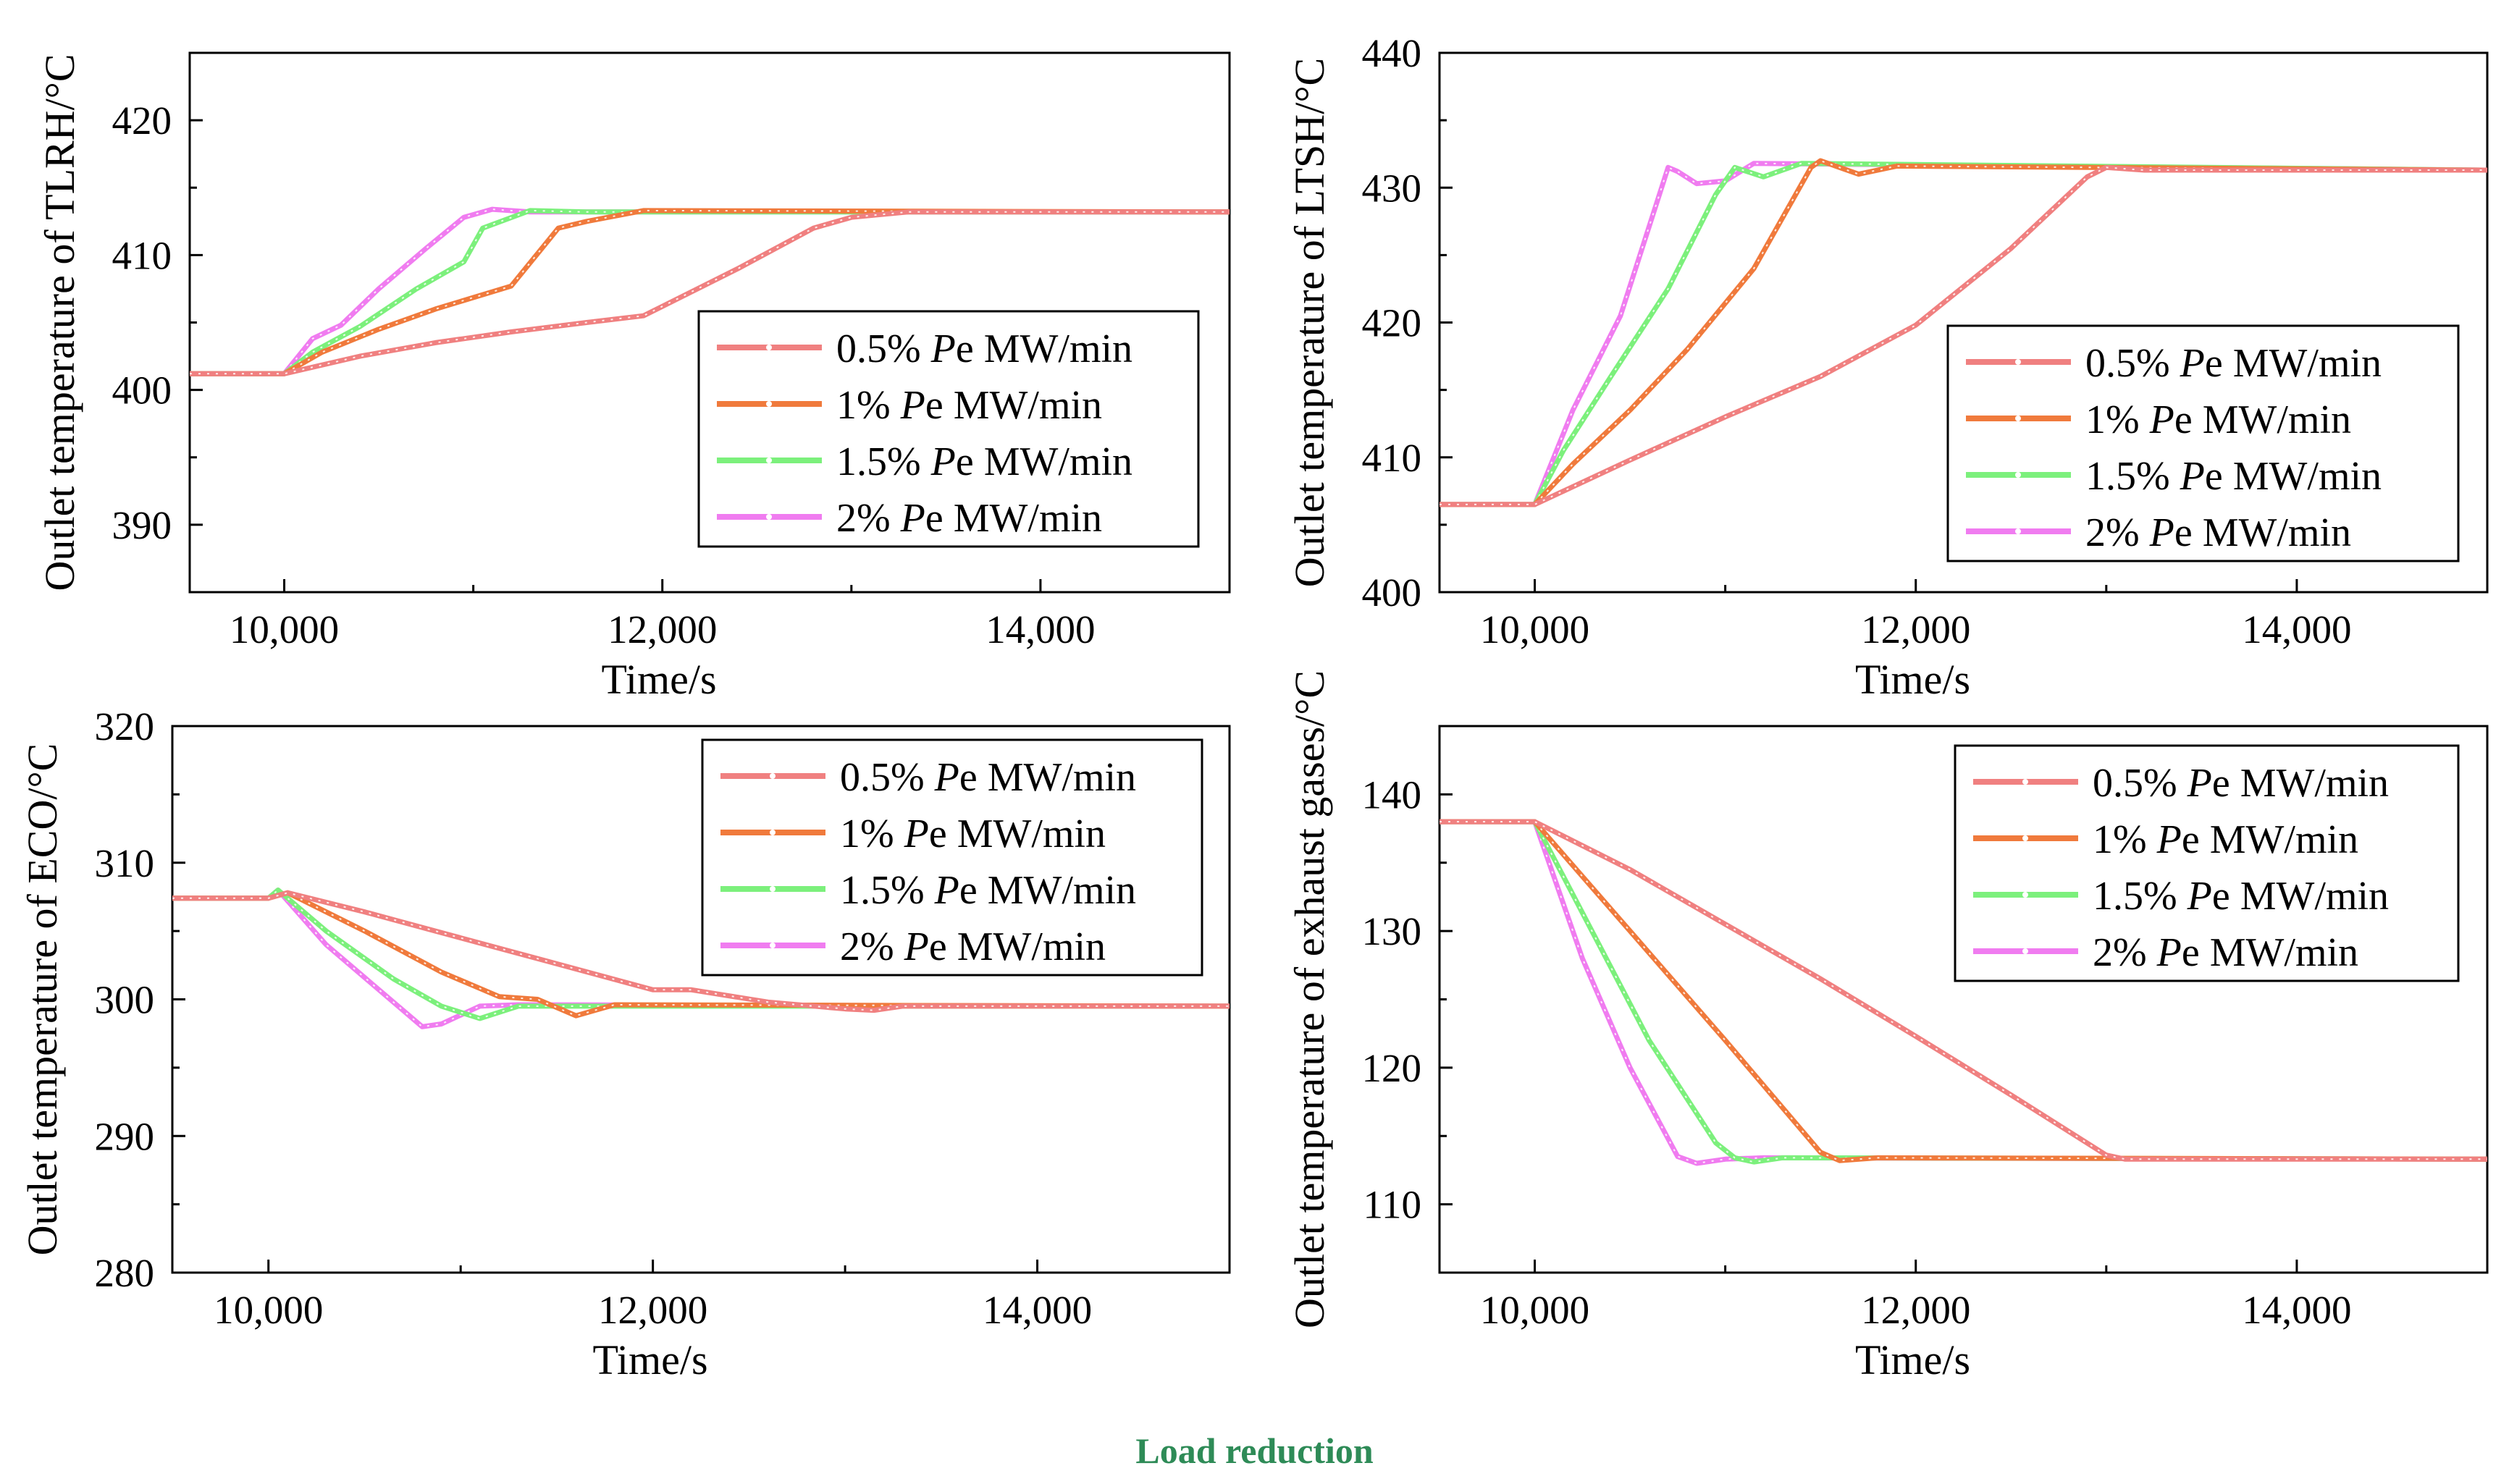 This screenshot has width=2509, height=1484. Describe the element at coordinates (125, 863) in the screenshot. I see `y-tick-label: 310` at that location.